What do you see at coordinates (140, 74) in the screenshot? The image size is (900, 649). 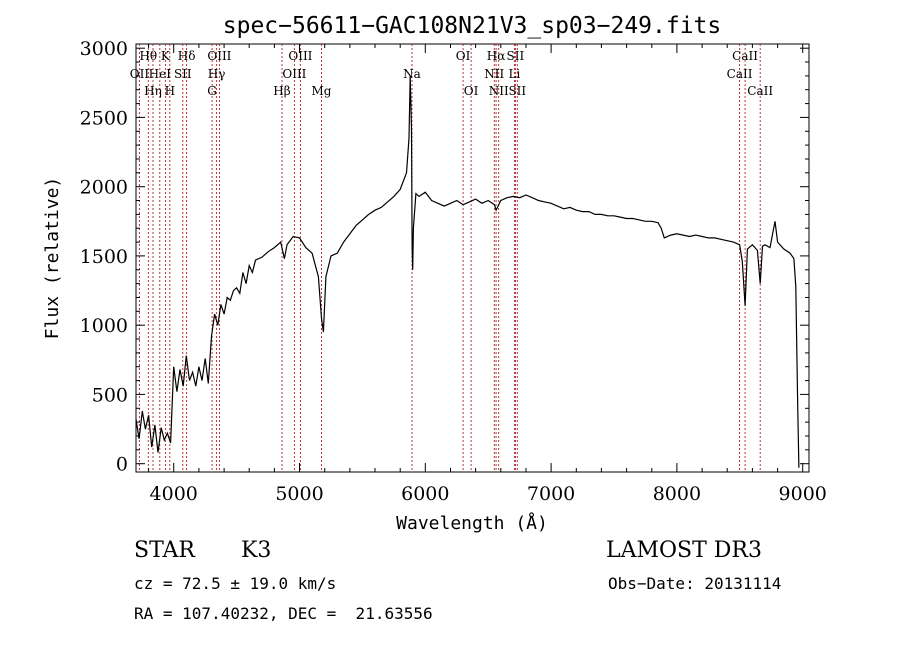 I see `marker-label-0: OII` at bounding box center [140, 74].